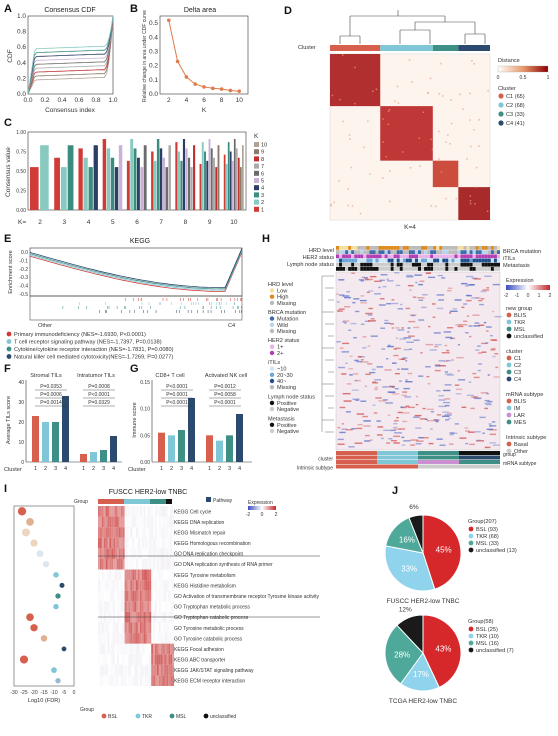  What do you see at coordinates (280, 285) in the screenshot?
I see `legend-title: HRD level` at bounding box center [280, 285].